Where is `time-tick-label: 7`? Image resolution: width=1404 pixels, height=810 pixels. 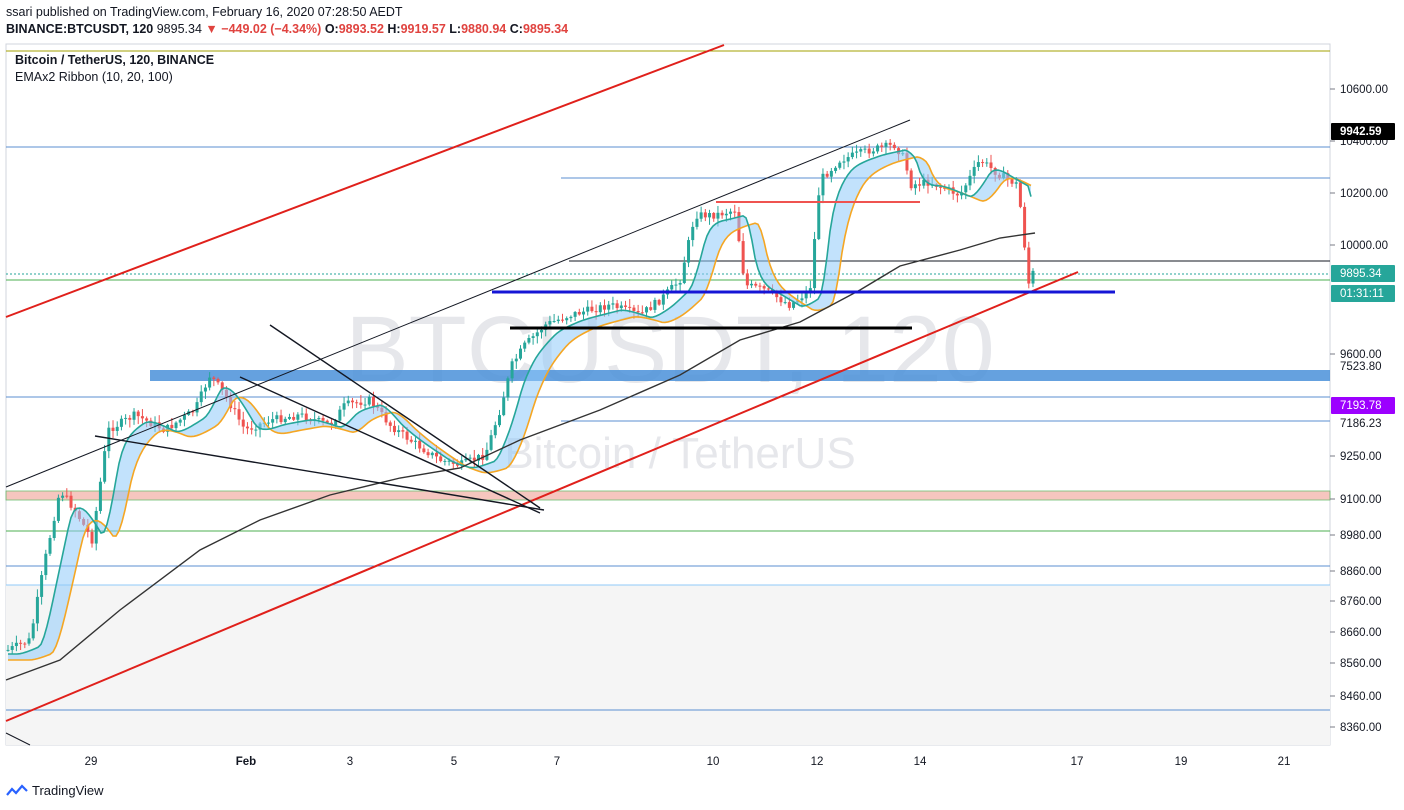 time-tick-label: 7 is located at coordinates (557, 762).